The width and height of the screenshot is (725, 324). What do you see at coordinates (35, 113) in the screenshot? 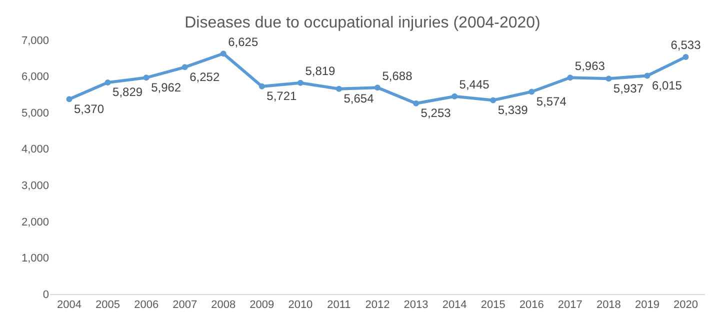
I see `y-tick-label: 5,000` at bounding box center [35, 113].